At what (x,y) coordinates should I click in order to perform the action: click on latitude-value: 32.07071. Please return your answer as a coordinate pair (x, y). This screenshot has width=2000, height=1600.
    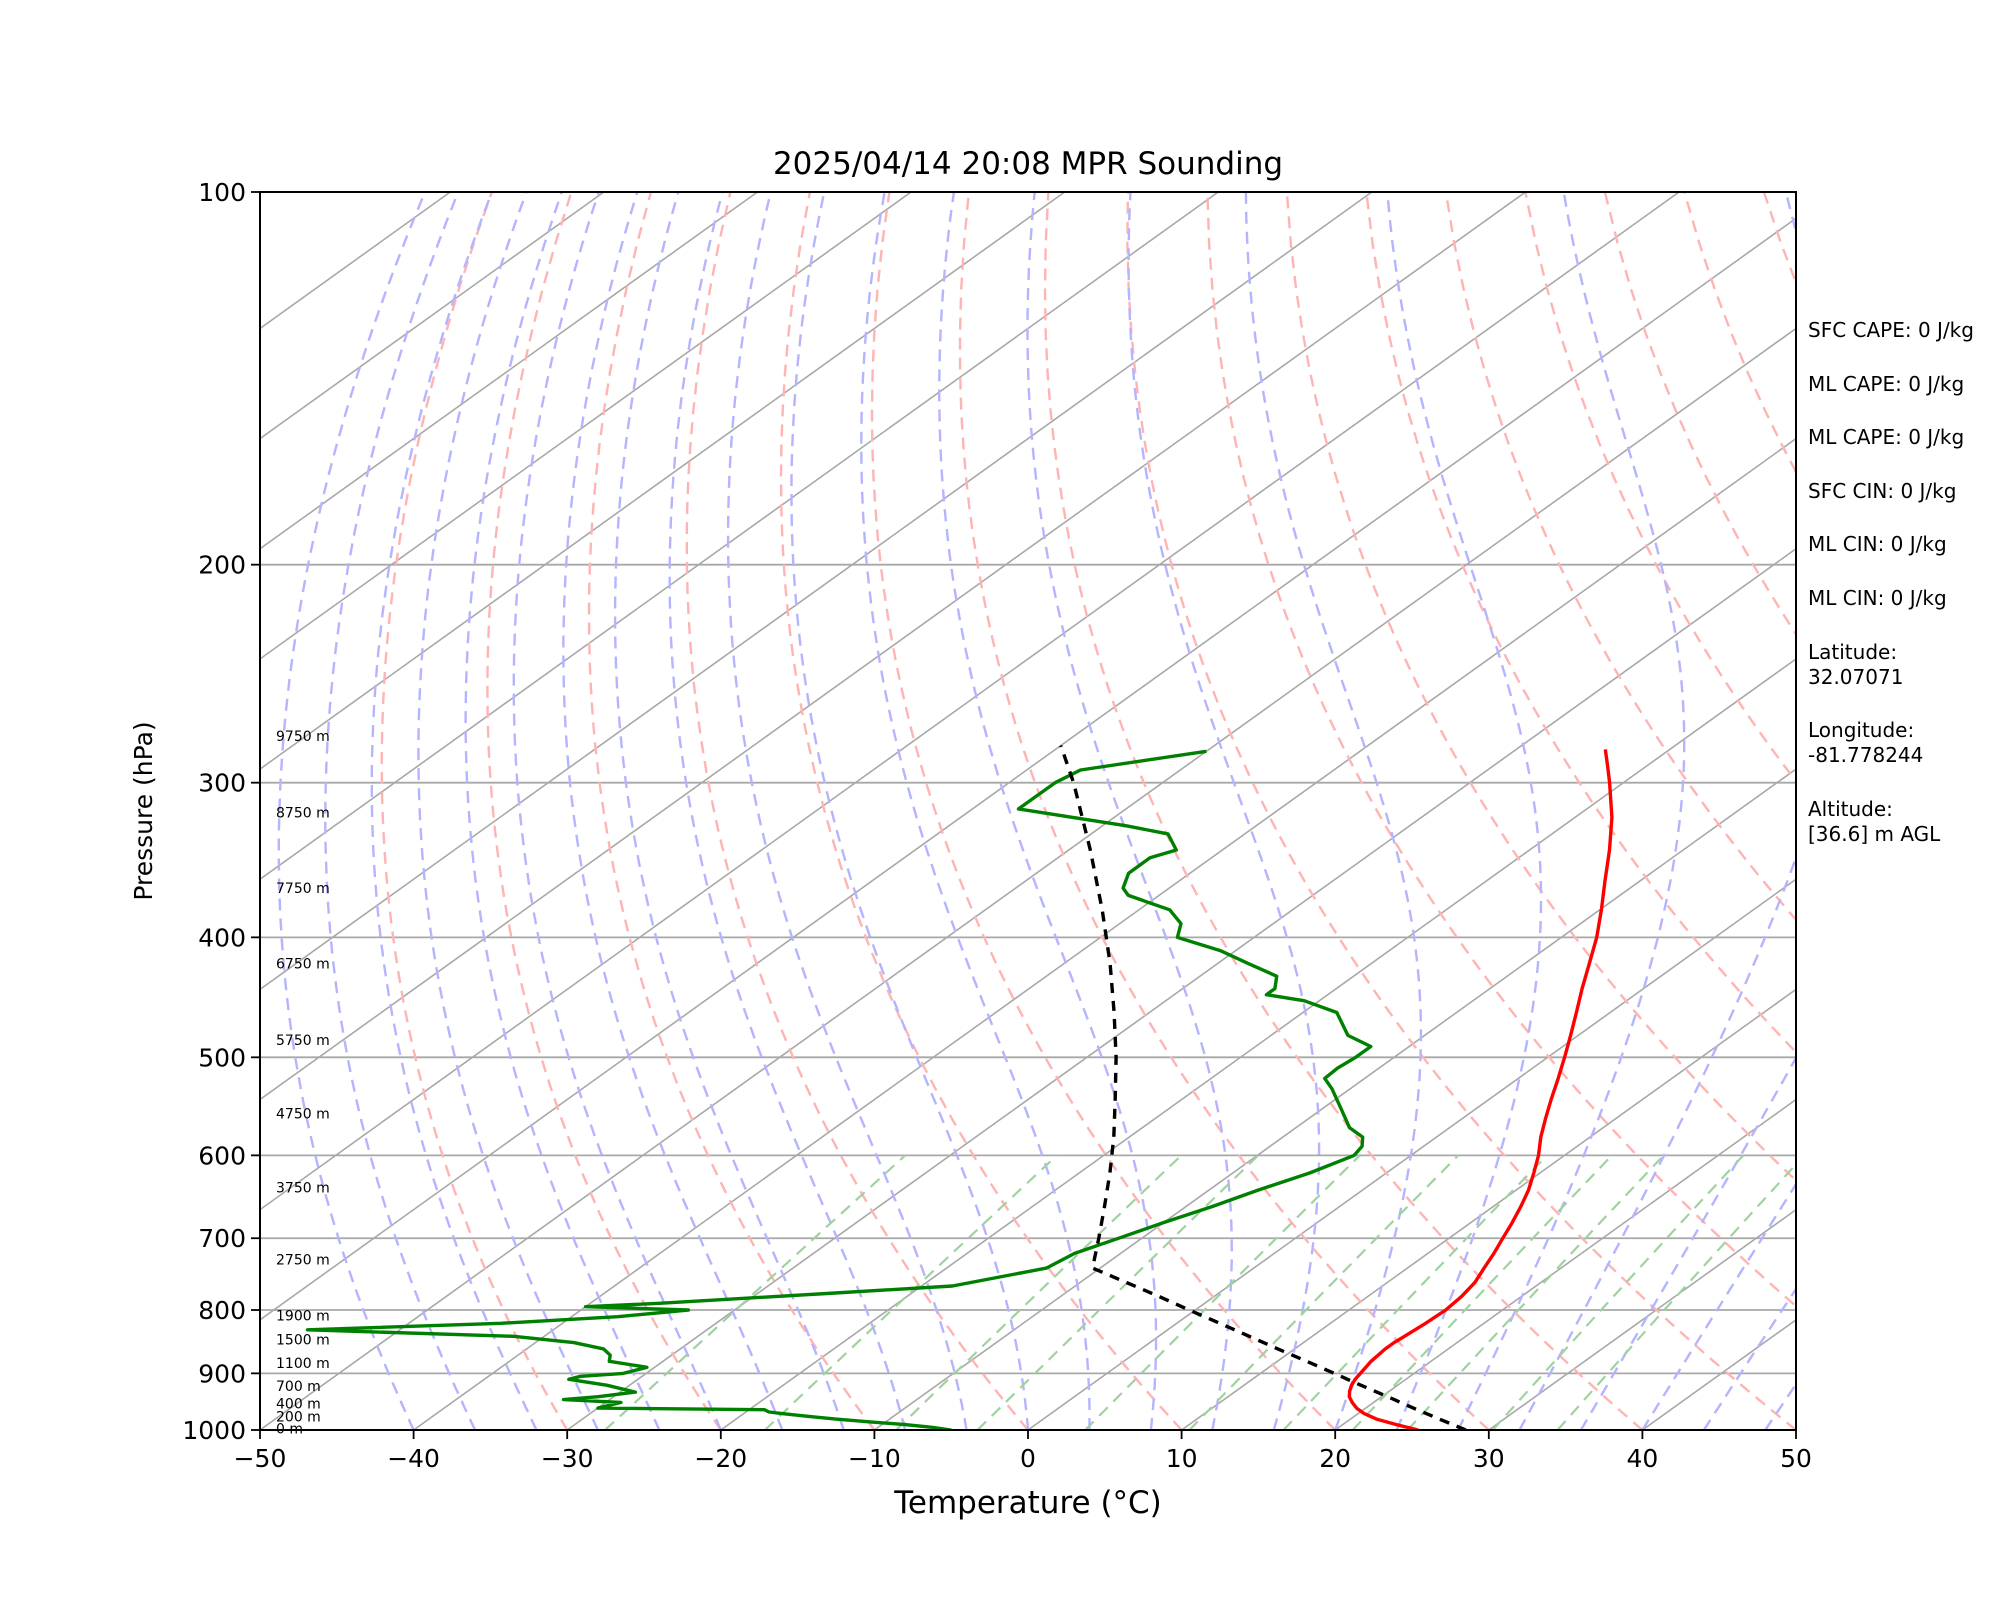
    Looking at the image, I should click on (1856, 676).